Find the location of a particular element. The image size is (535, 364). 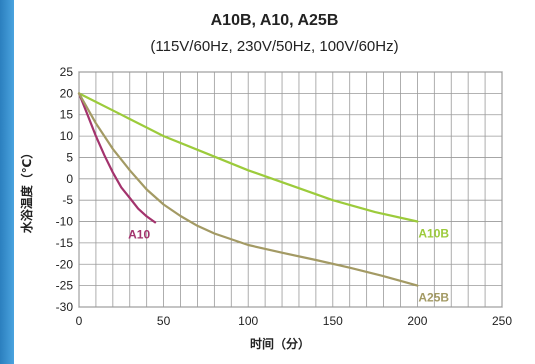

series-label-a10b: A10B is located at coordinates (433, 234).